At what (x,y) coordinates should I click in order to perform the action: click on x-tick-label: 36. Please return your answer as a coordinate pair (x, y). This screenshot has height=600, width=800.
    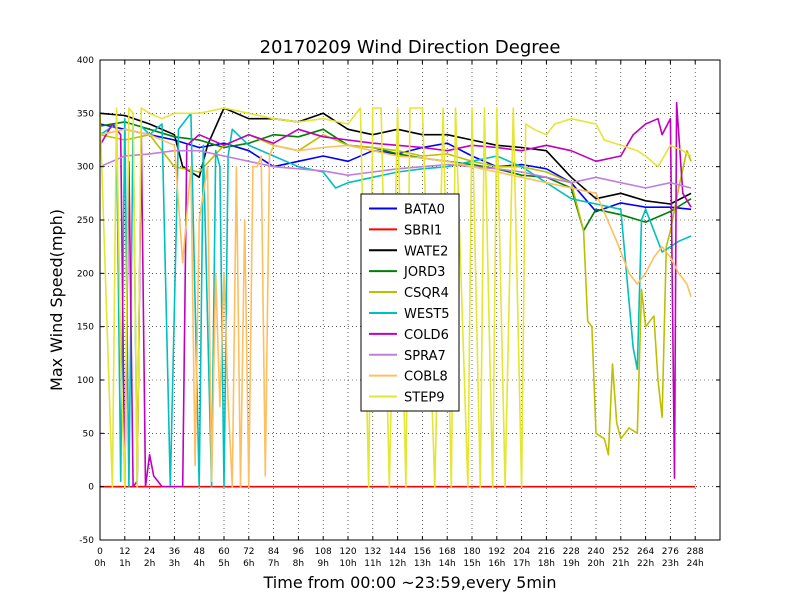
    Looking at the image, I should click on (175, 552).